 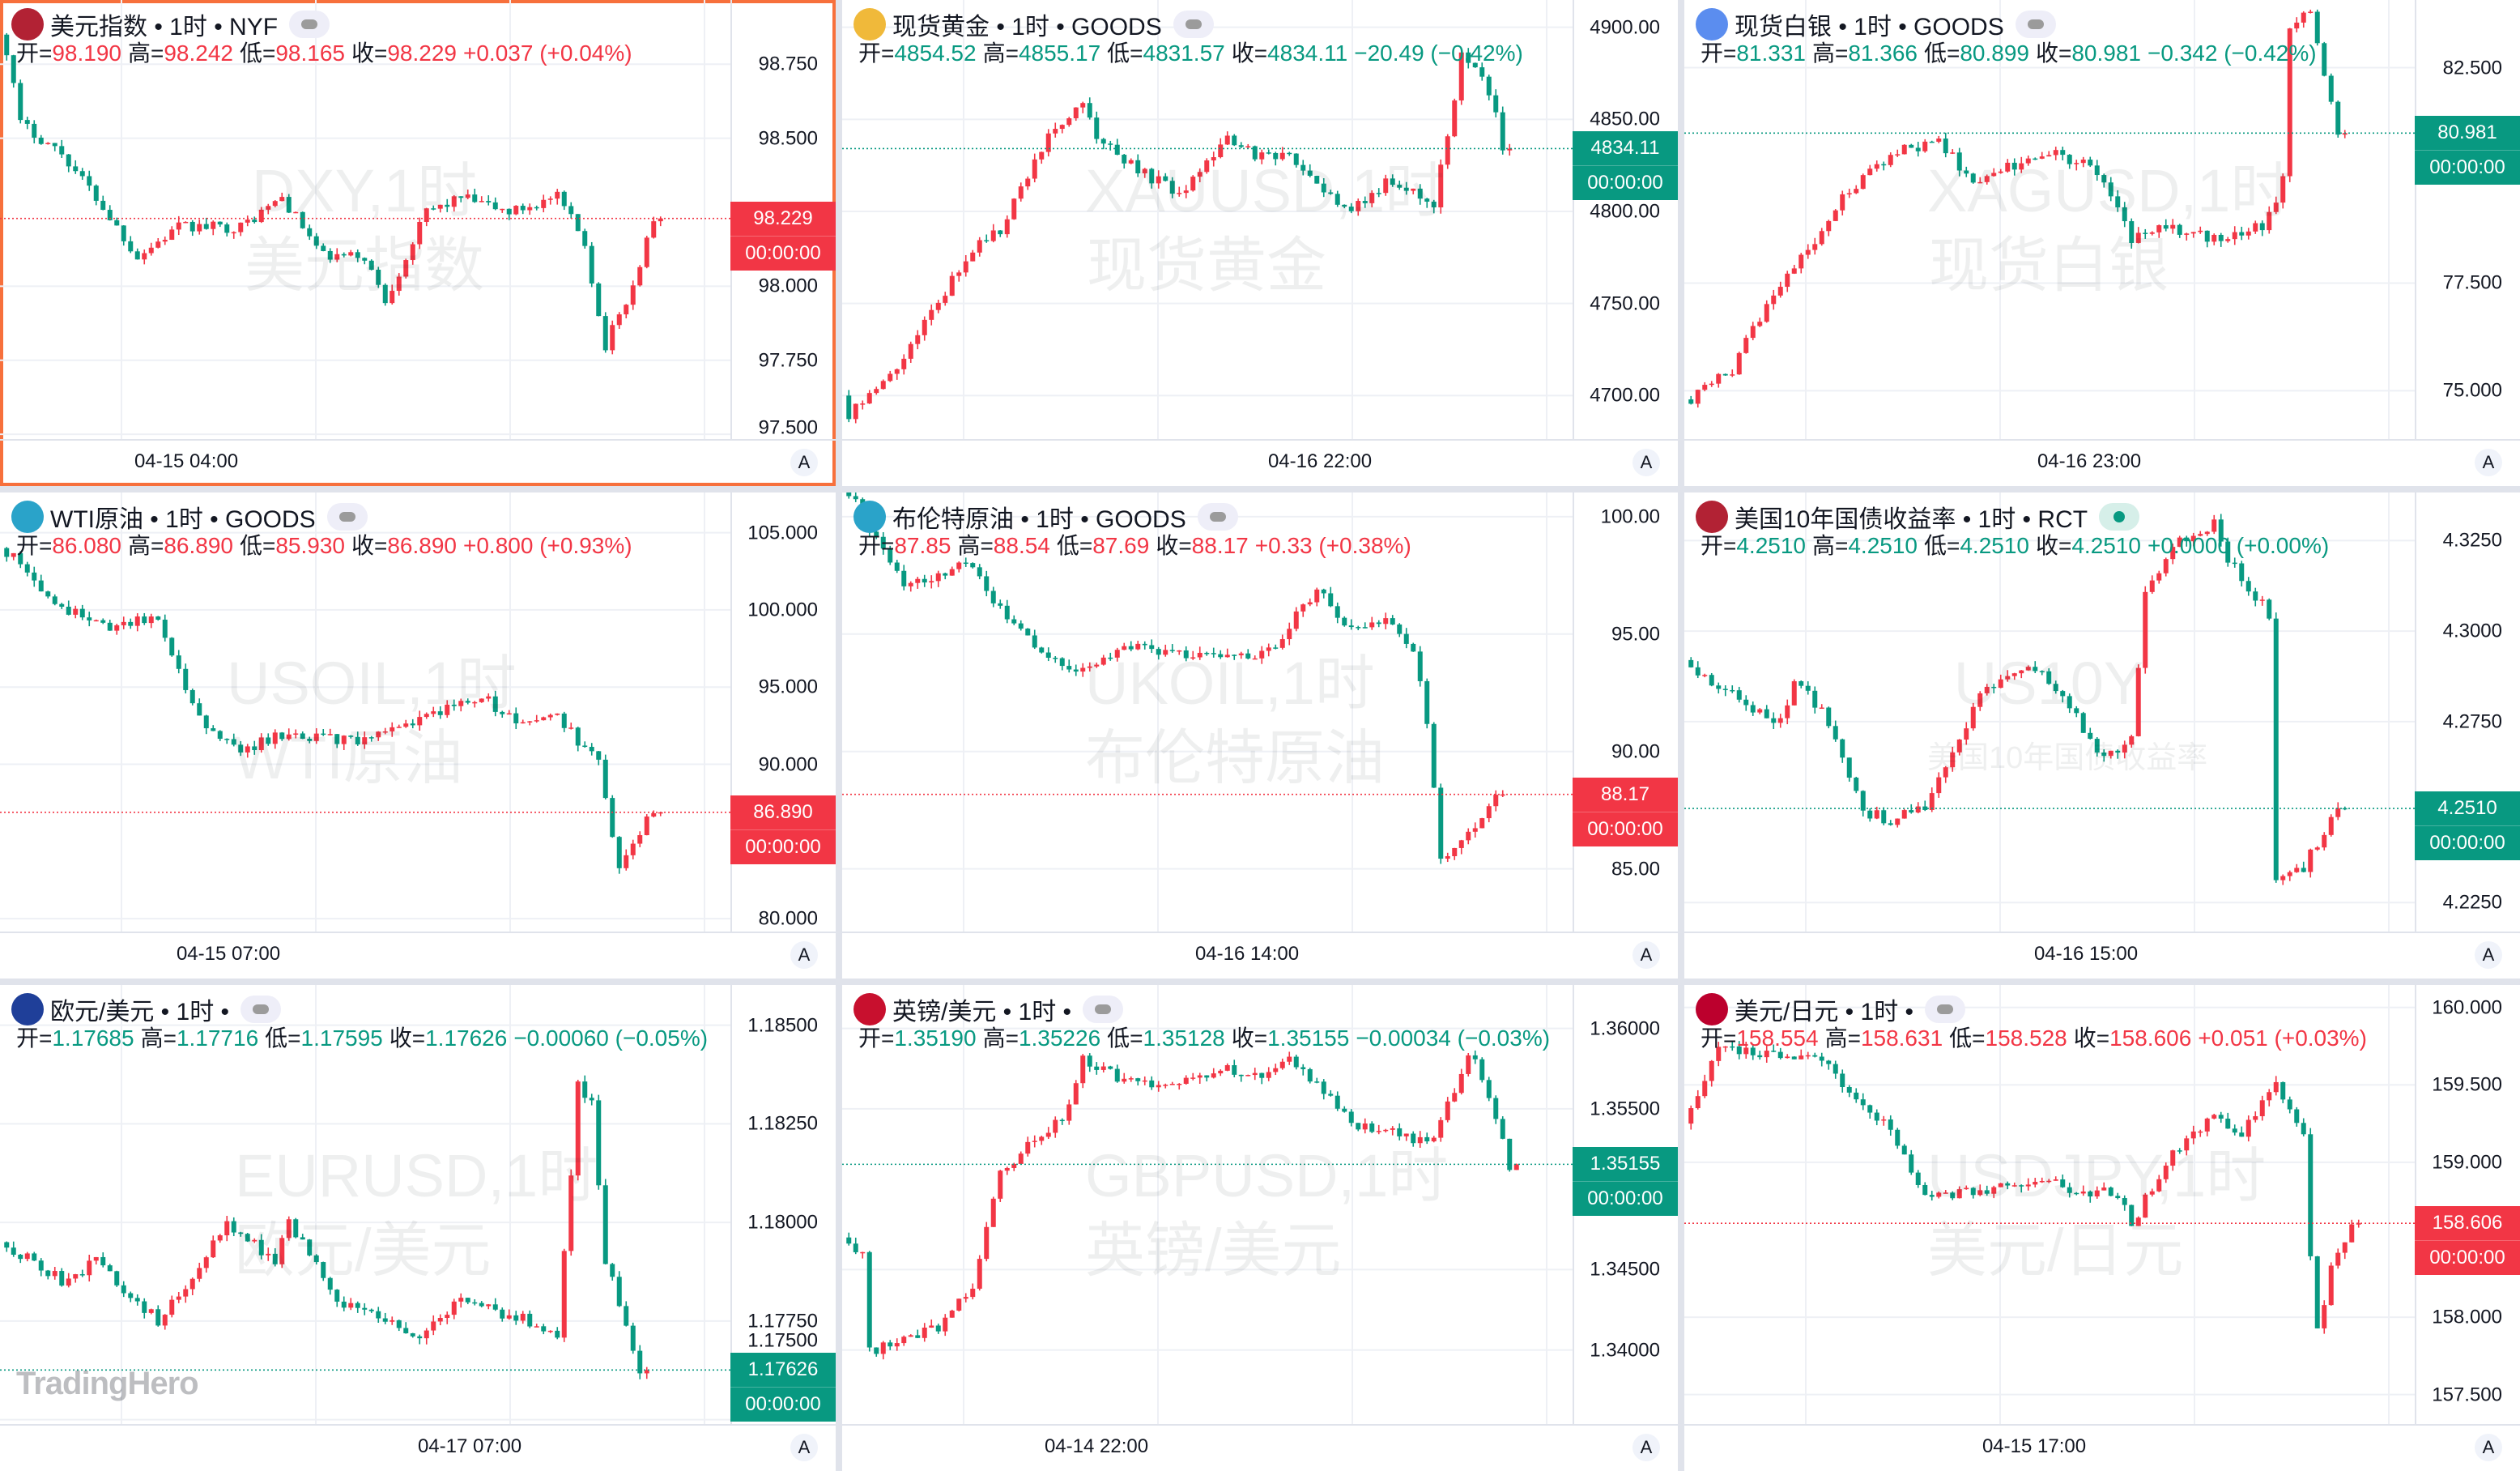 What do you see at coordinates (1626, 712) in the screenshot?
I see `price-axis: 100.00 95.00 90.00 85.00` at bounding box center [1626, 712].